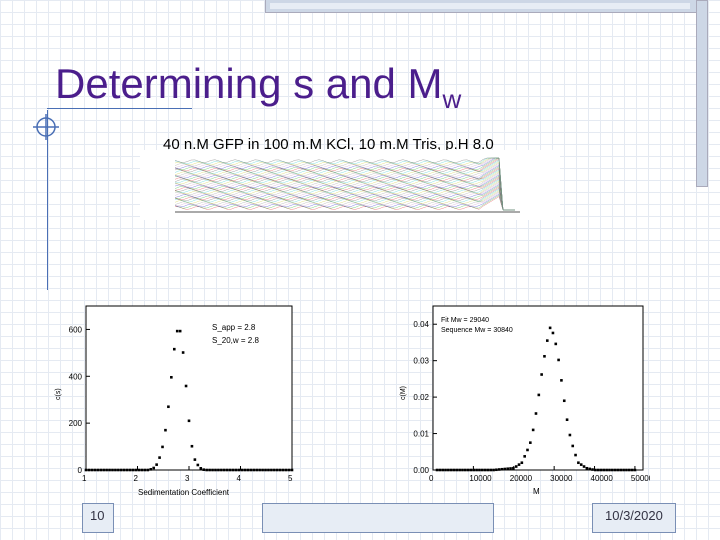  Describe the element at coordinates (80, 470) in the screenshot. I see `y-tick-label: 0` at that location.